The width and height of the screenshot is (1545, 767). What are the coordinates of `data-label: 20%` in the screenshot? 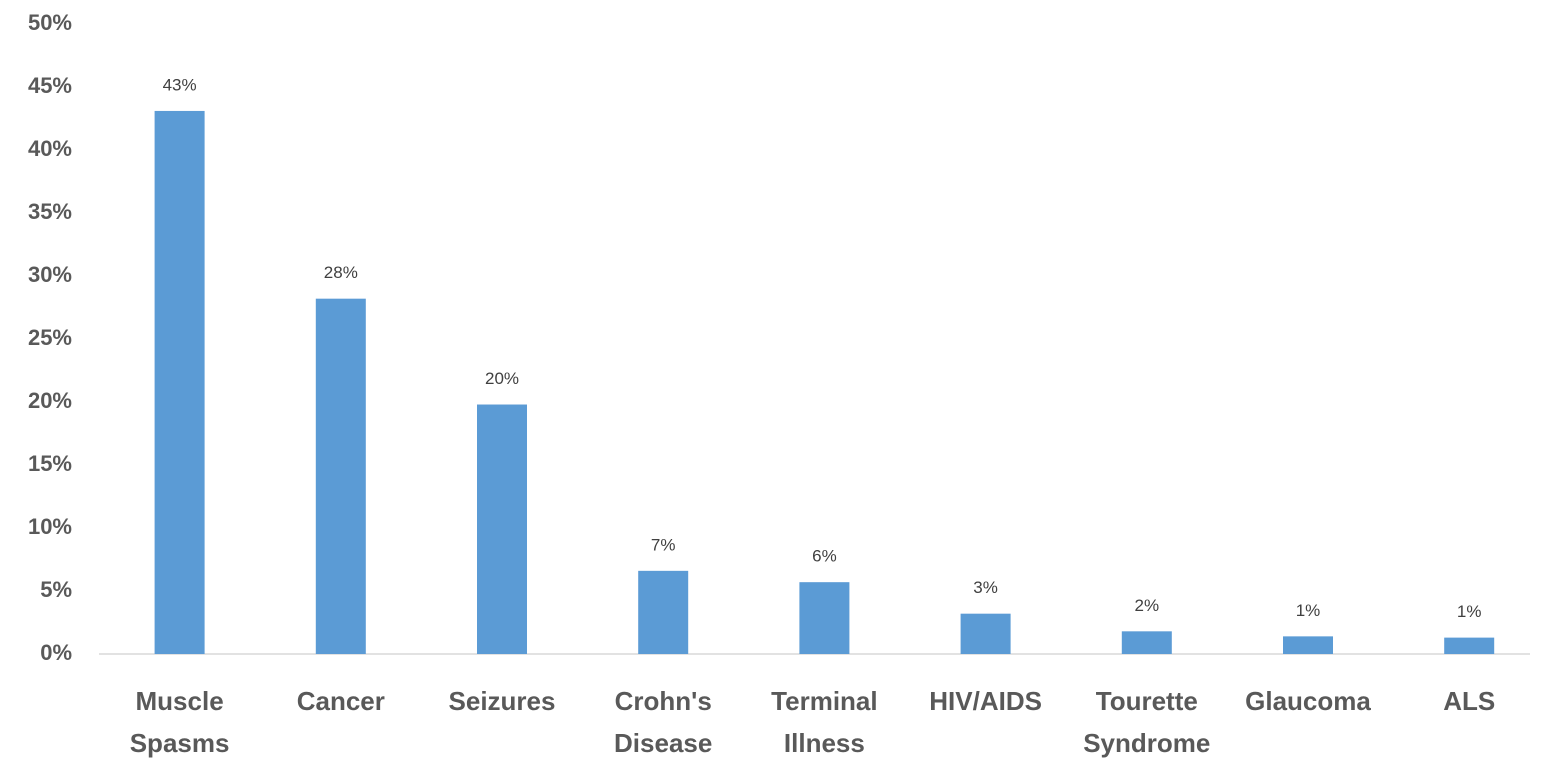 It's located at (502, 378).